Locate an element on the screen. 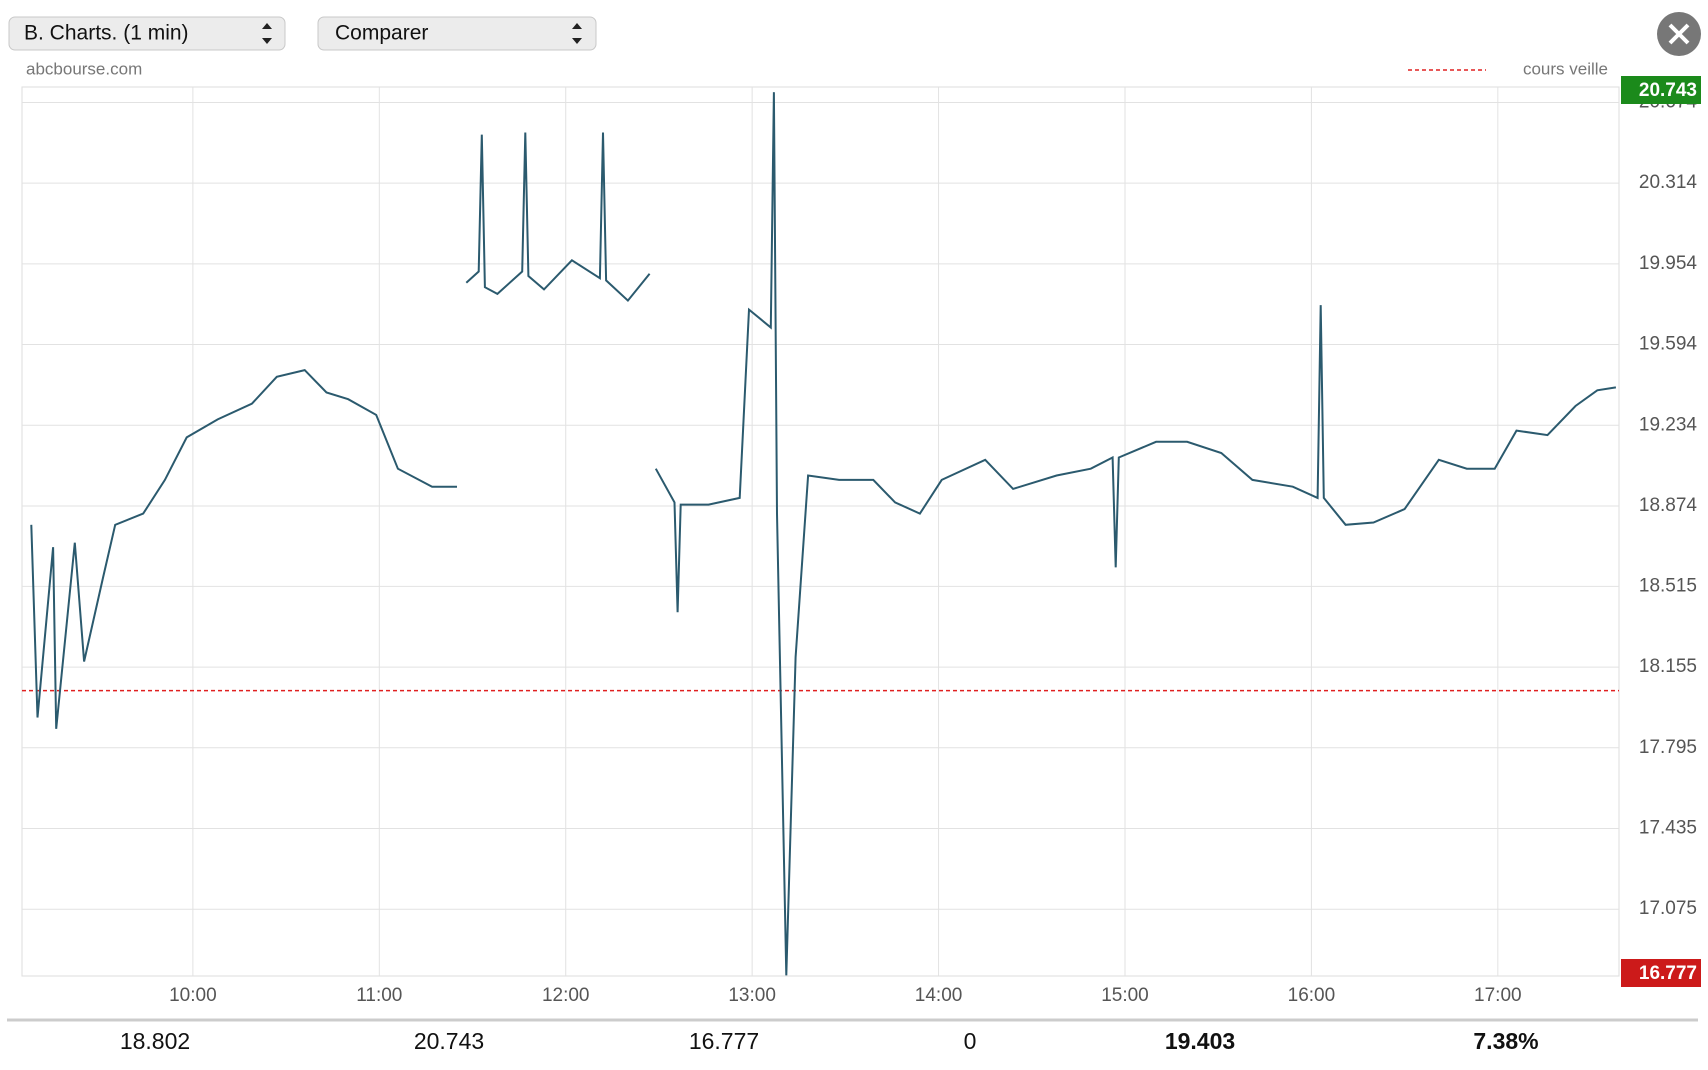  y-tick-label: 18.515 is located at coordinates (1668, 585).